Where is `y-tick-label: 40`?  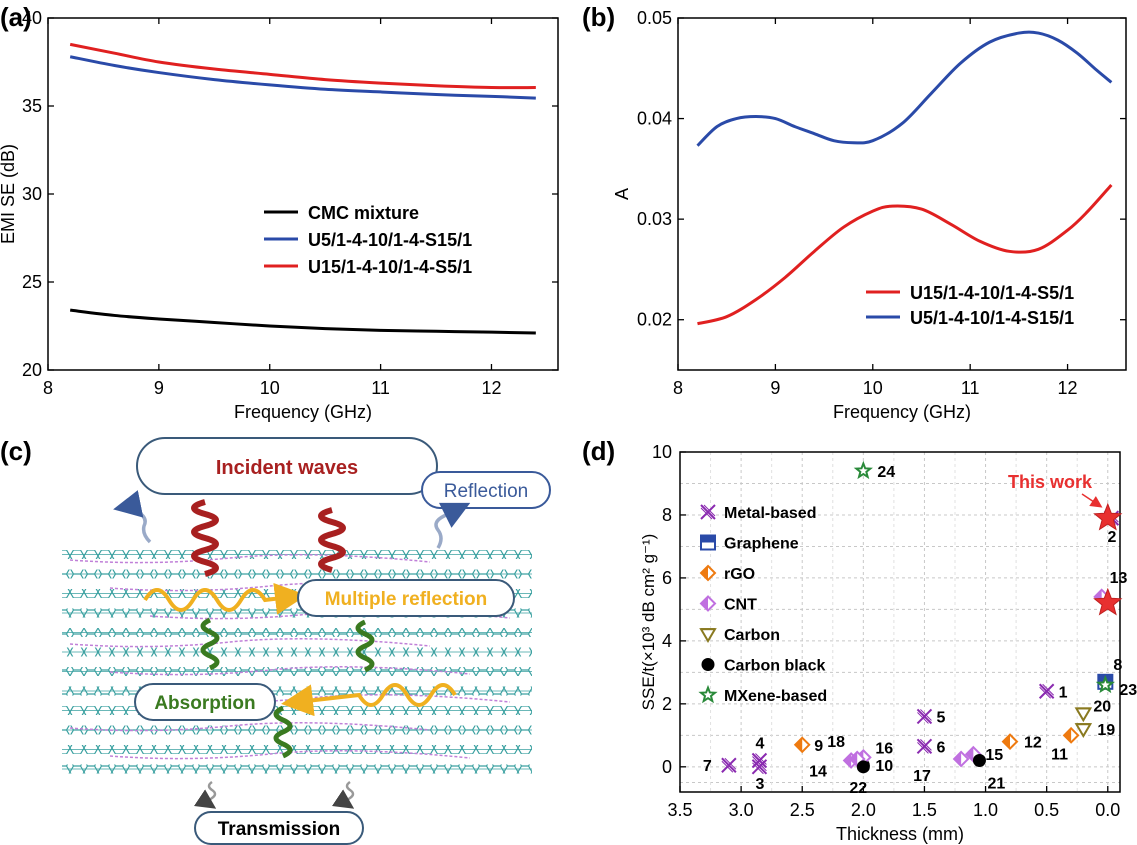
y-tick-label: 40 is located at coordinates (32, 18).